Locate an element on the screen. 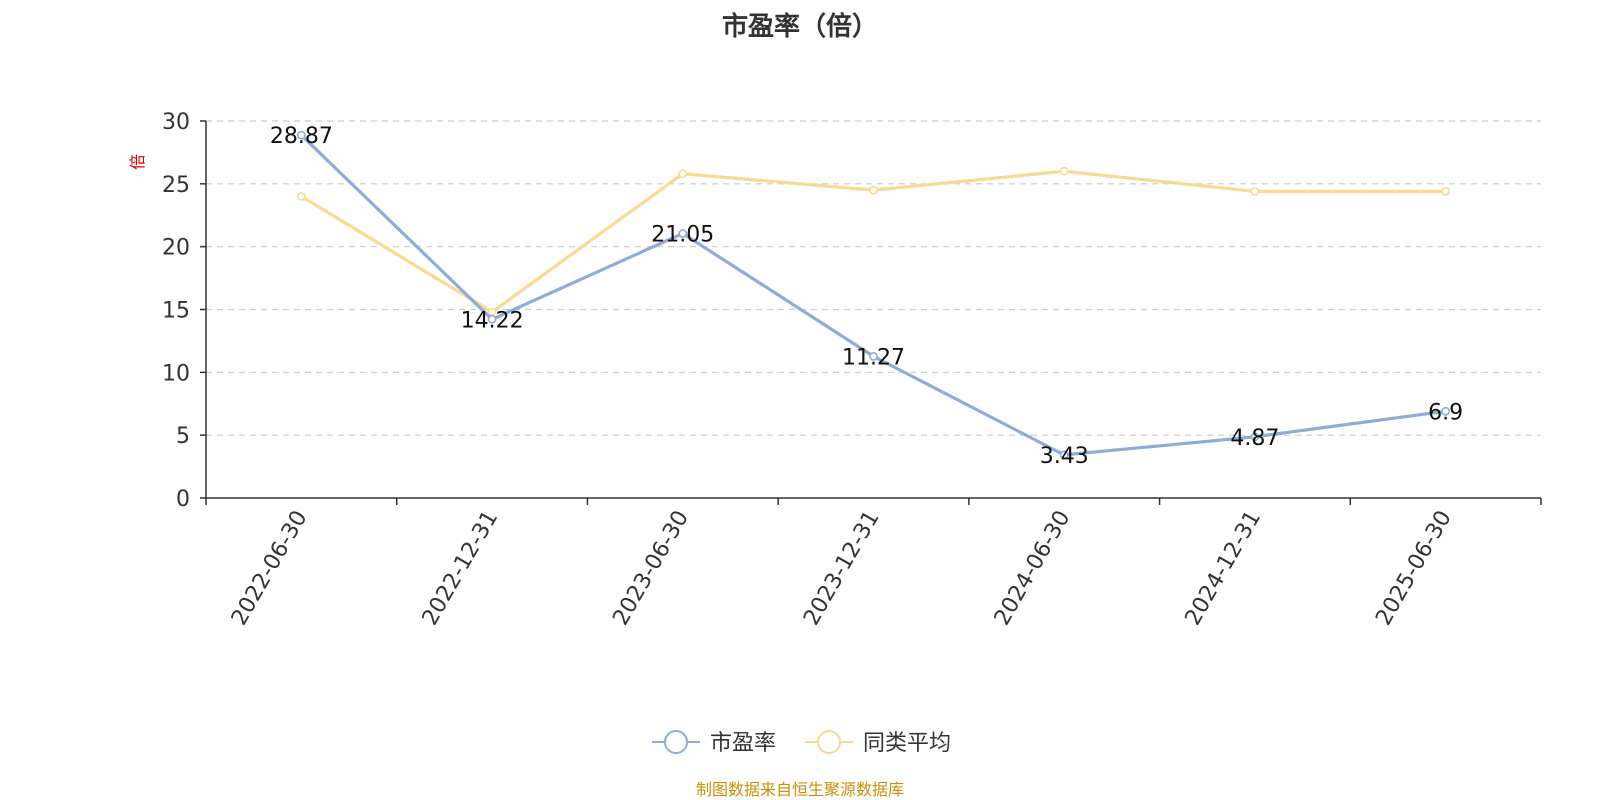  x-tick-label: 2022-06-30 is located at coordinates (270, 568).